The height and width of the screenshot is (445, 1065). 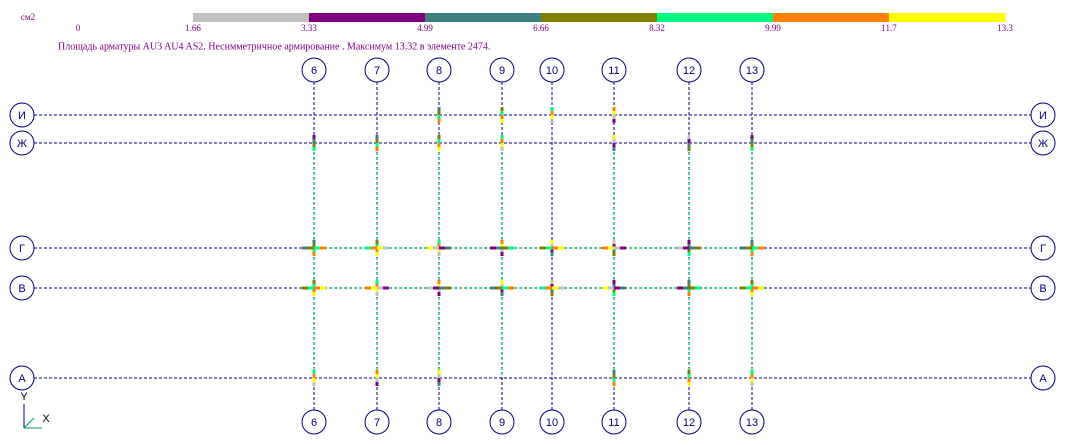 I want to click on legend-tick: 13.3, so click(x=1005, y=28).